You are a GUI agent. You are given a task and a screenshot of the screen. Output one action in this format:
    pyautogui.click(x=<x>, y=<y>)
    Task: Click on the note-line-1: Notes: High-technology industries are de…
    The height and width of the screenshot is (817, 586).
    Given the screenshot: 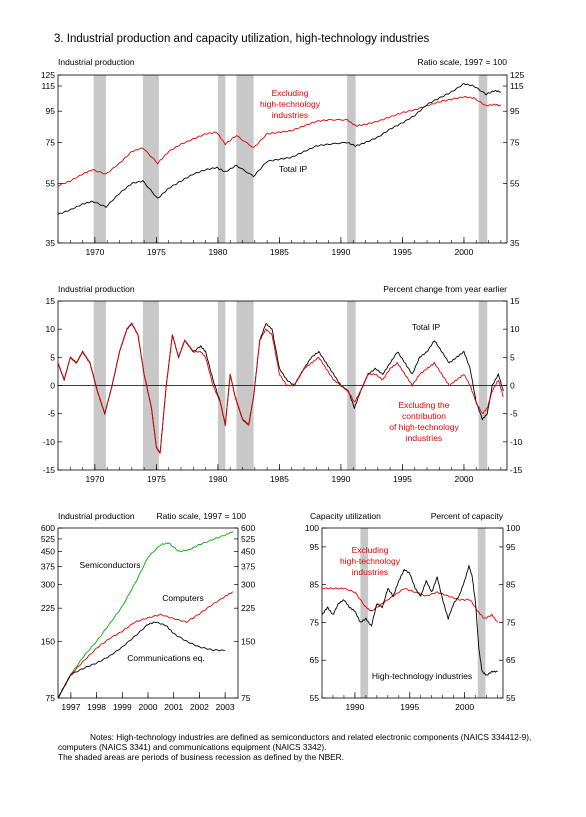 What is the action you would take?
    pyautogui.click(x=311, y=737)
    